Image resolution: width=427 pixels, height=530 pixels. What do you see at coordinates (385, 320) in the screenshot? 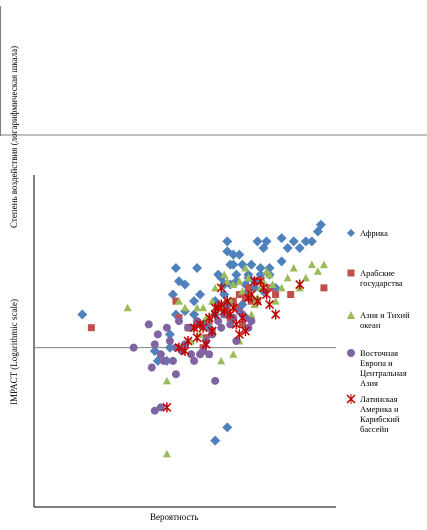
I see `legend-label: Азия и Тихий океан` at bounding box center [385, 320].